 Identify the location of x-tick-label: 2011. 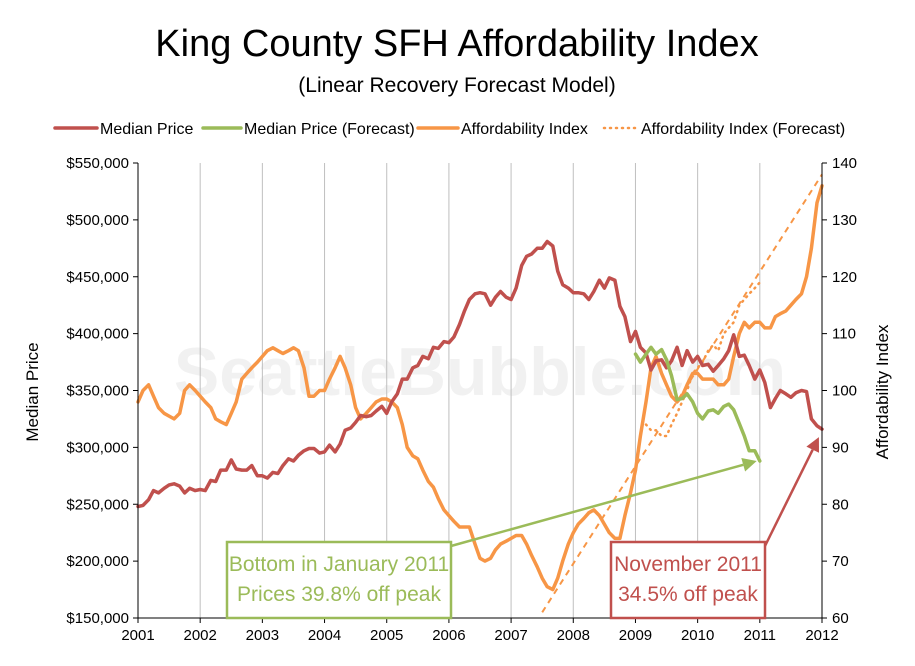
(760, 635).